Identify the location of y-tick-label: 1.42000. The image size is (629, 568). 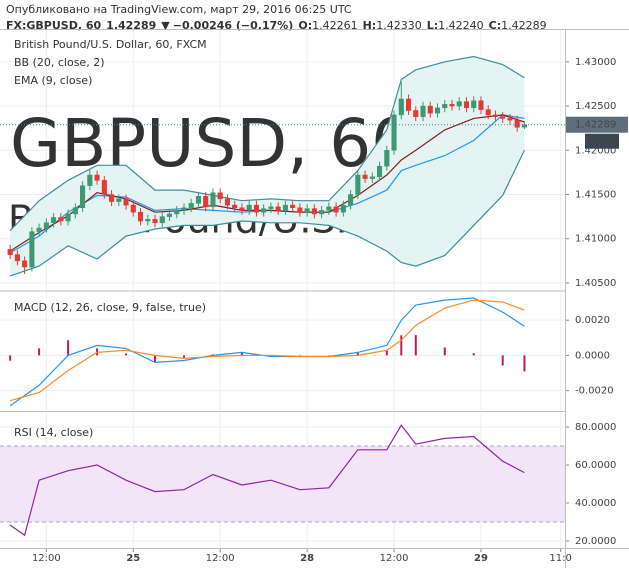
(595, 150).